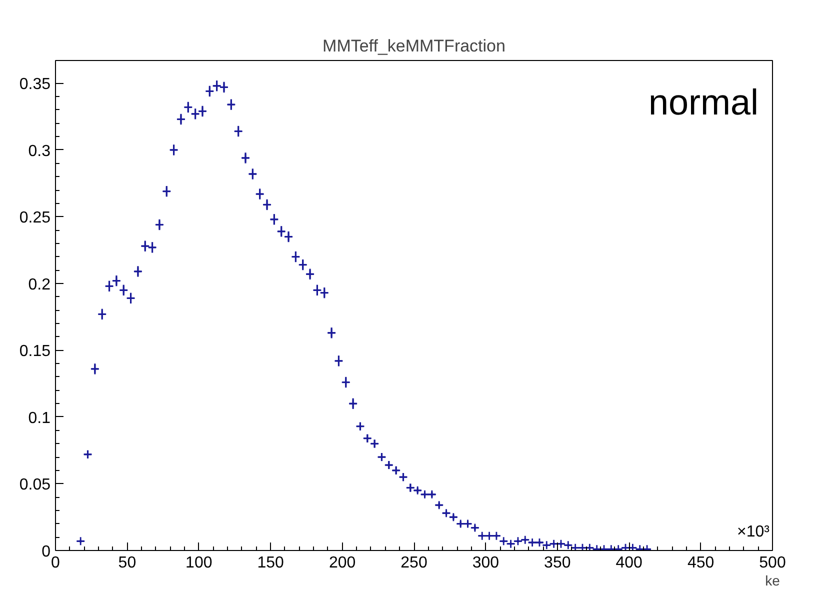  What do you see at coordinates (414, 563) in the screenshot?
I see `x-tick-label: 250` at bounding box center [414, 563].